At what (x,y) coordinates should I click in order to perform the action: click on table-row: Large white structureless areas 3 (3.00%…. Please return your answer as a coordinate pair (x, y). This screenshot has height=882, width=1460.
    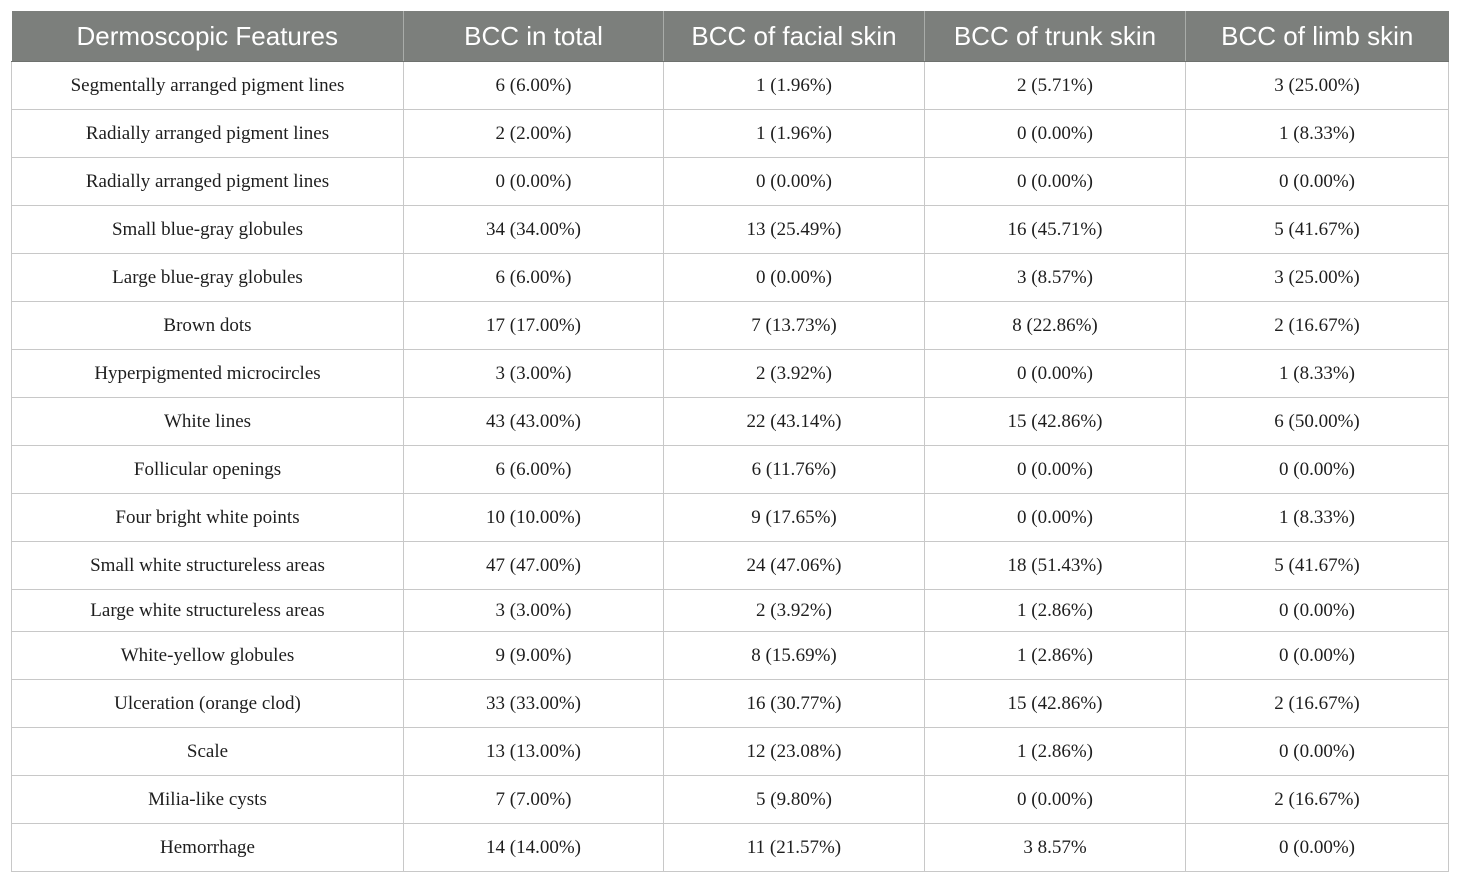
    Looking at the image, I should click on (730, 610).